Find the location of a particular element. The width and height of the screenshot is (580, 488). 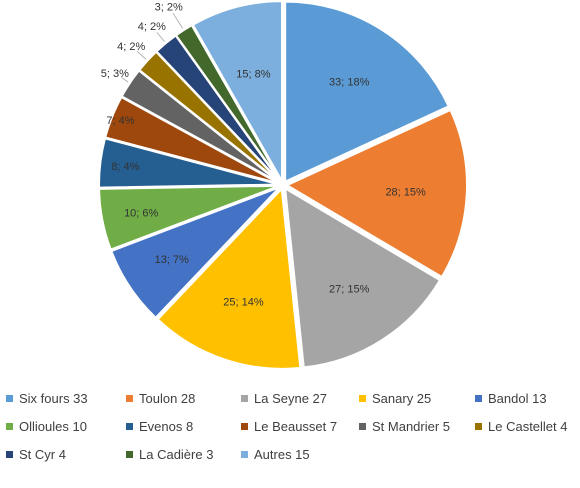

legend-label: Evenos 8 is located at coordinates (166, 426).